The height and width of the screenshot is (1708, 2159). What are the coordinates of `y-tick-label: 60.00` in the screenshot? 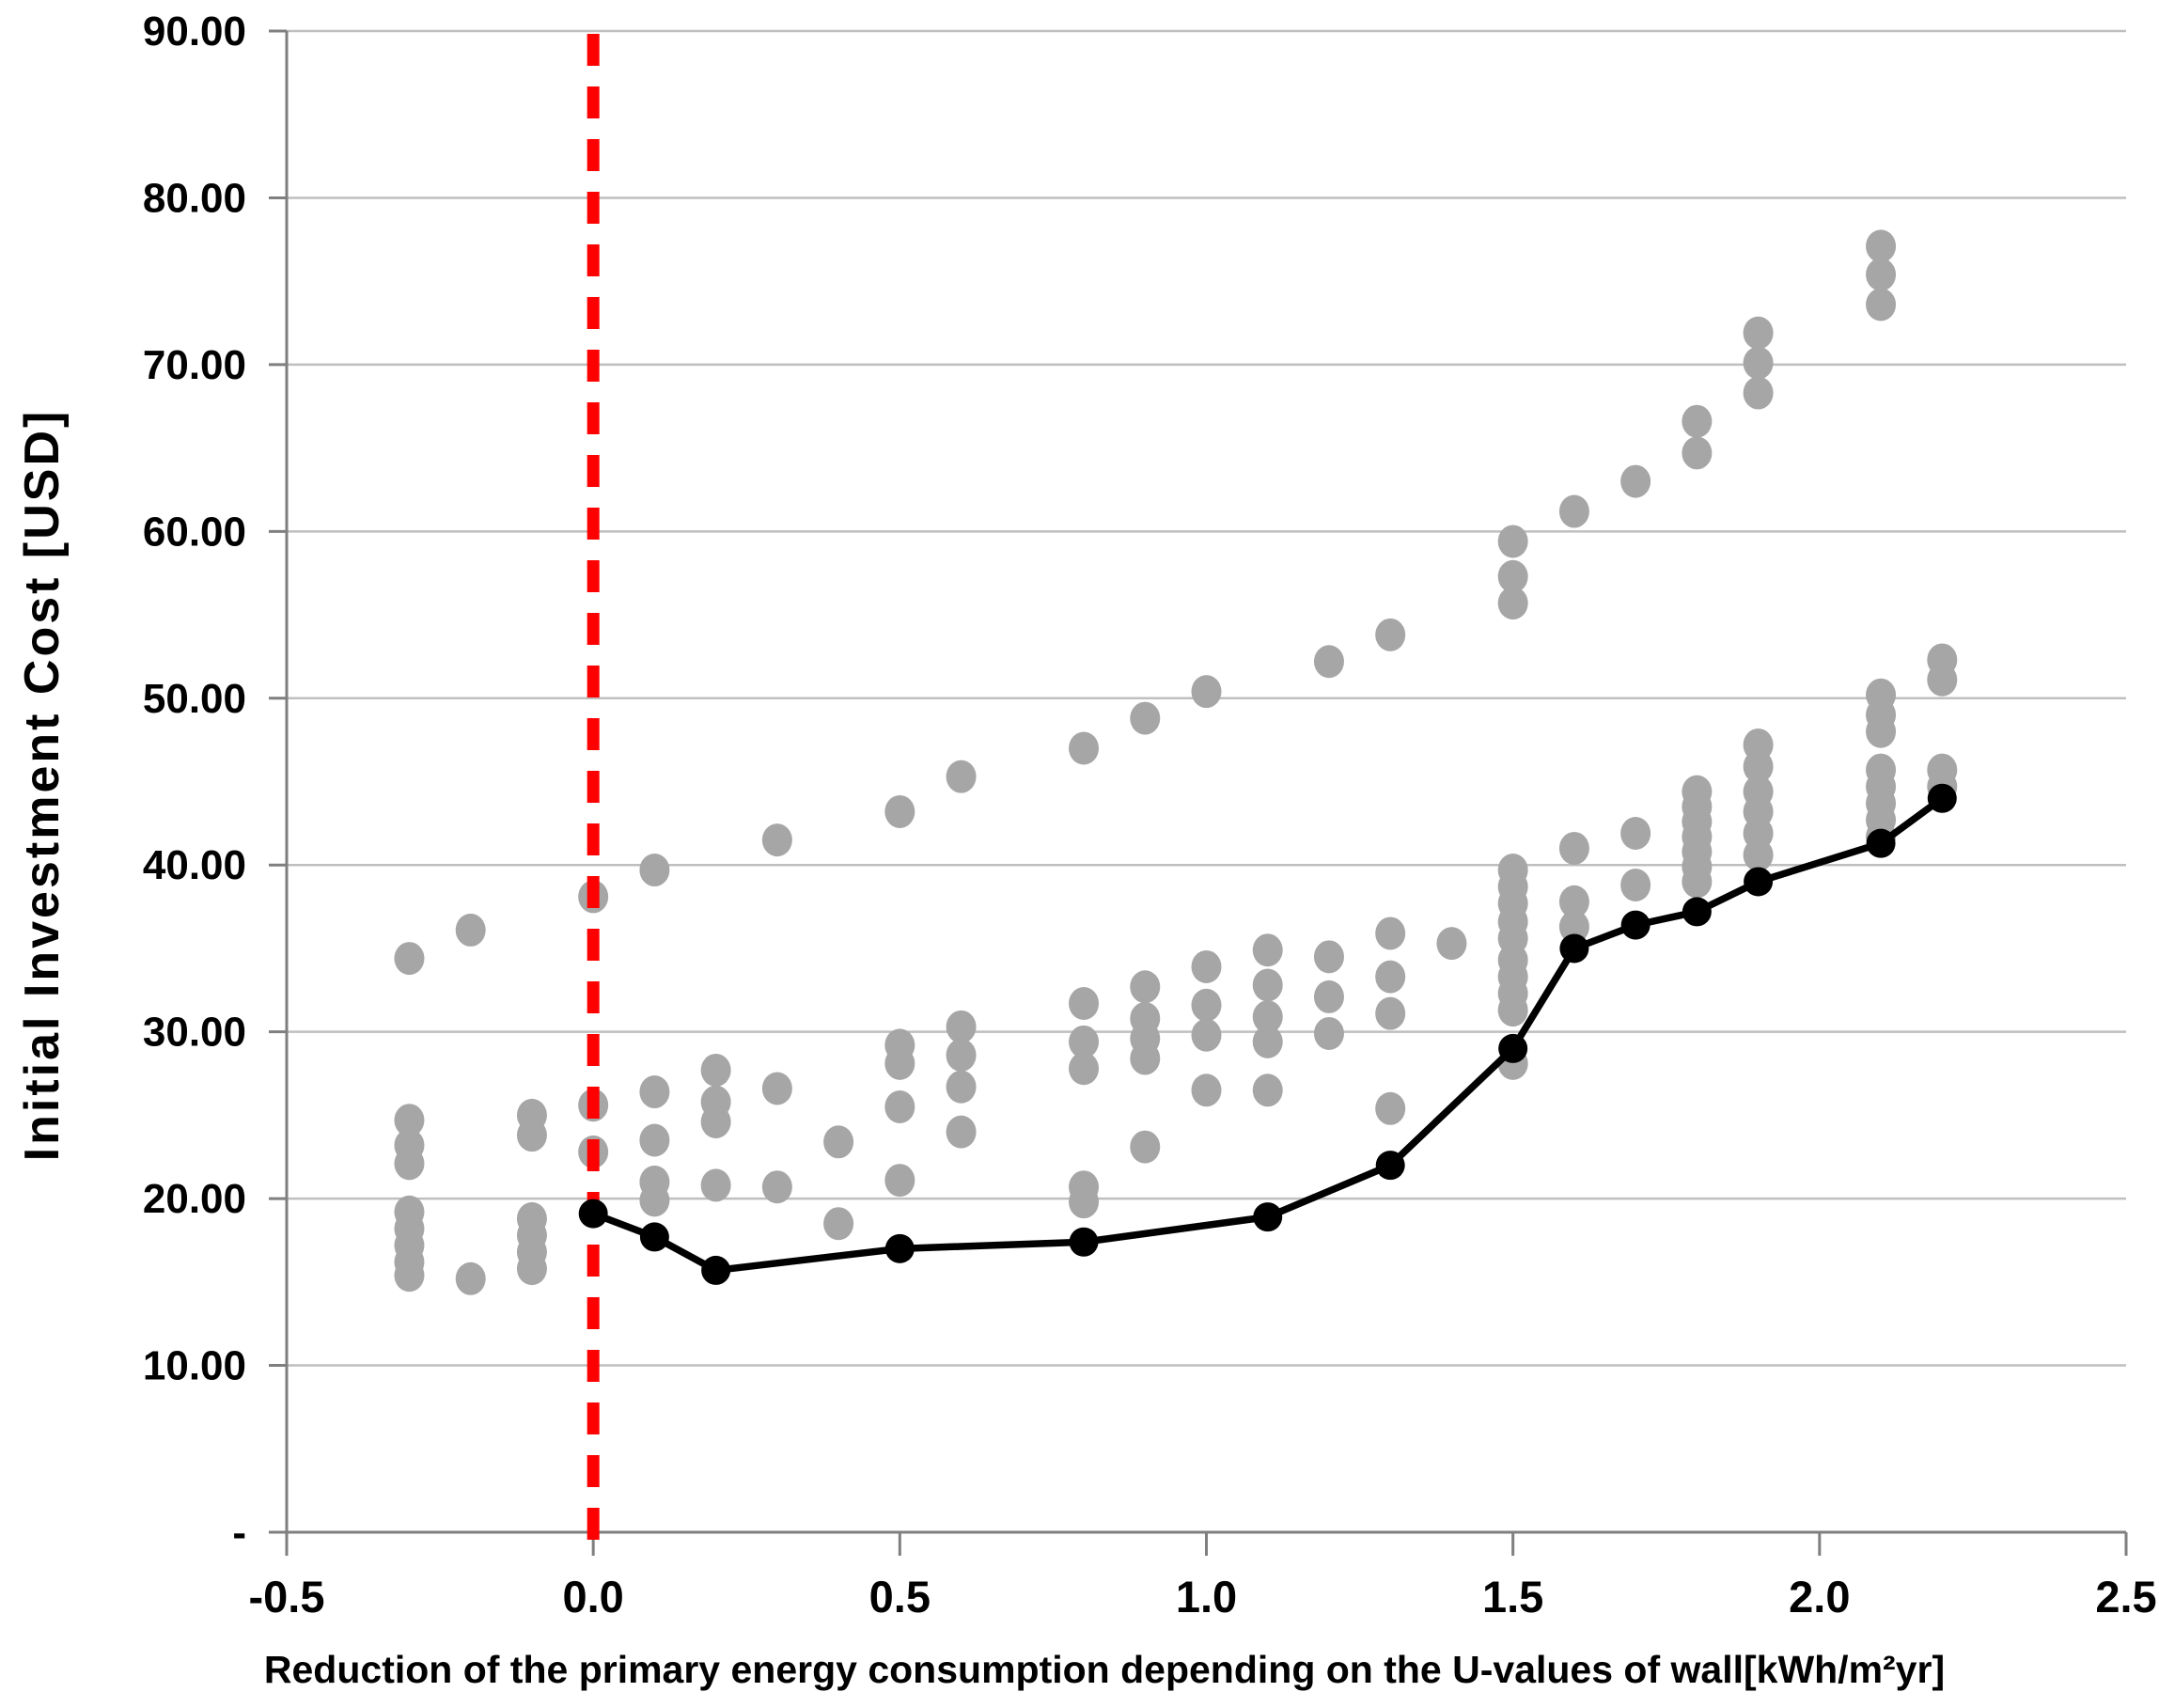 It's located at (195, 532).